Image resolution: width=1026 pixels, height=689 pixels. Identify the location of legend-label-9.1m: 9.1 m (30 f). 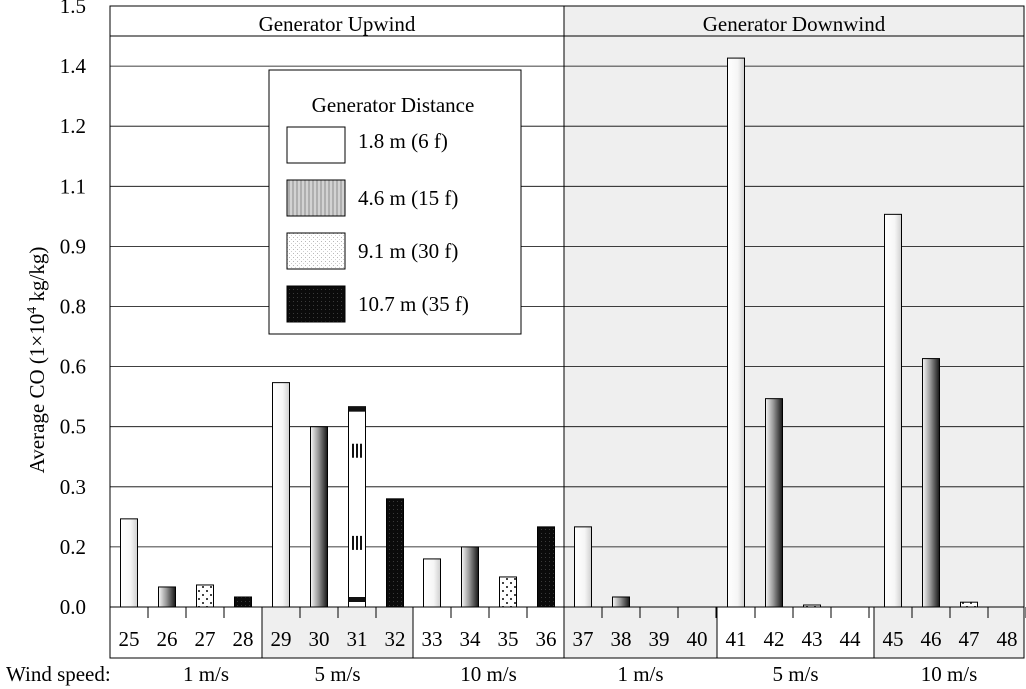
(408, 251).